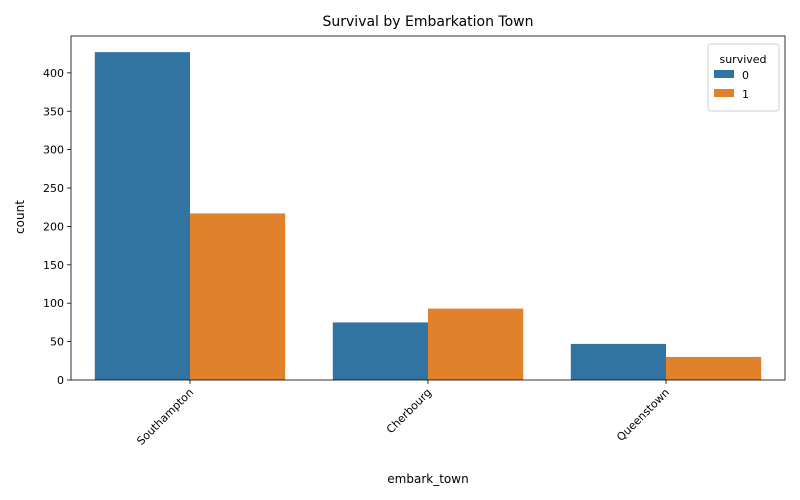 The width and height of the screenshot is (800, 500). What do you see at coordinates (742, 59) in the screenshot?
I see `legend-title: survived` at bounding box center [742, 59].